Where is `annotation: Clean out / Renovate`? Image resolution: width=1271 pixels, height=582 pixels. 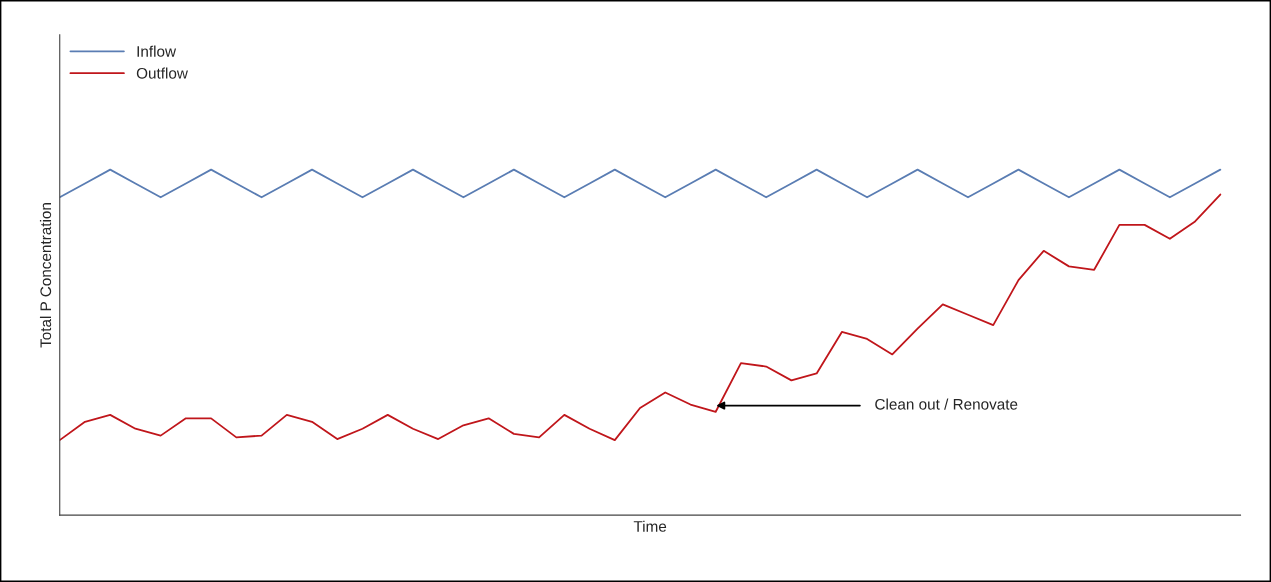 annotation: Clean out / Renovate is located at coordinates (946, 404).